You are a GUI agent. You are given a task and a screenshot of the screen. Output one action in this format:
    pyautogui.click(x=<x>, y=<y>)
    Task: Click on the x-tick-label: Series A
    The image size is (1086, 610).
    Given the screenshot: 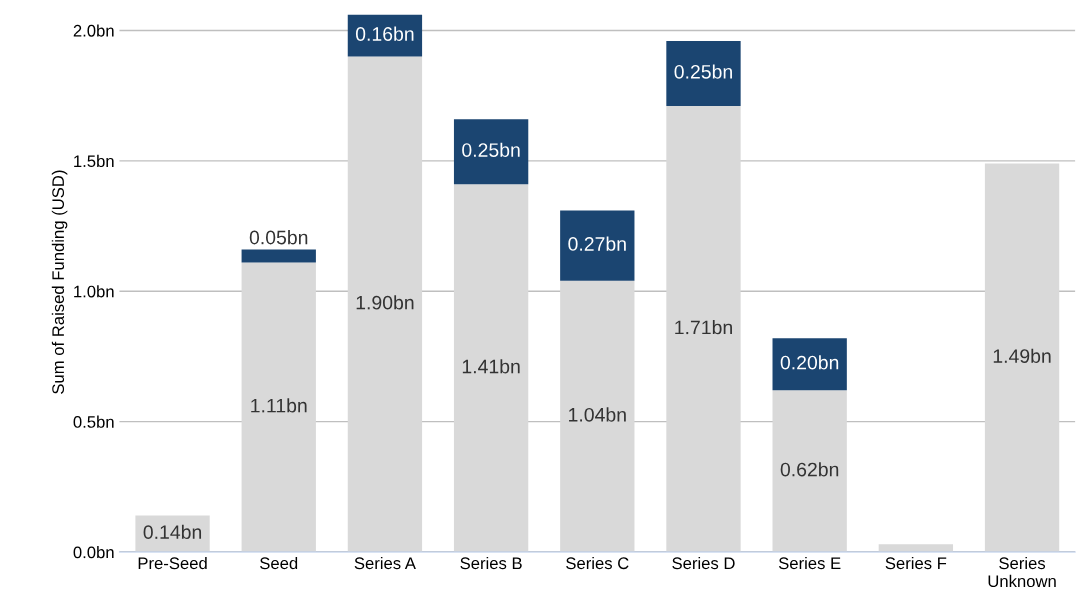 What is the action you would take?
    pyautogui.click(x=385, y=563)
    